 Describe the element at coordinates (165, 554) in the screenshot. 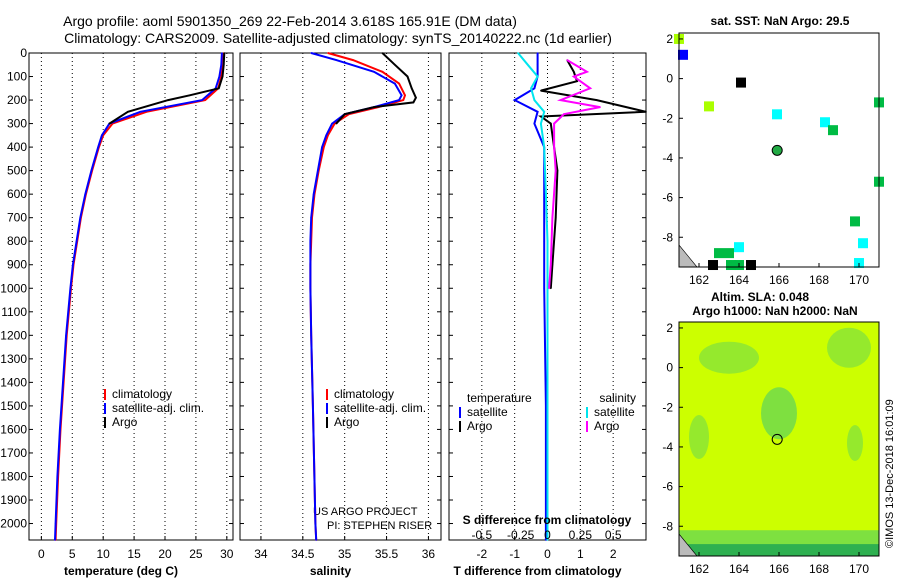

I see `x-tick-label: 20` at that location.